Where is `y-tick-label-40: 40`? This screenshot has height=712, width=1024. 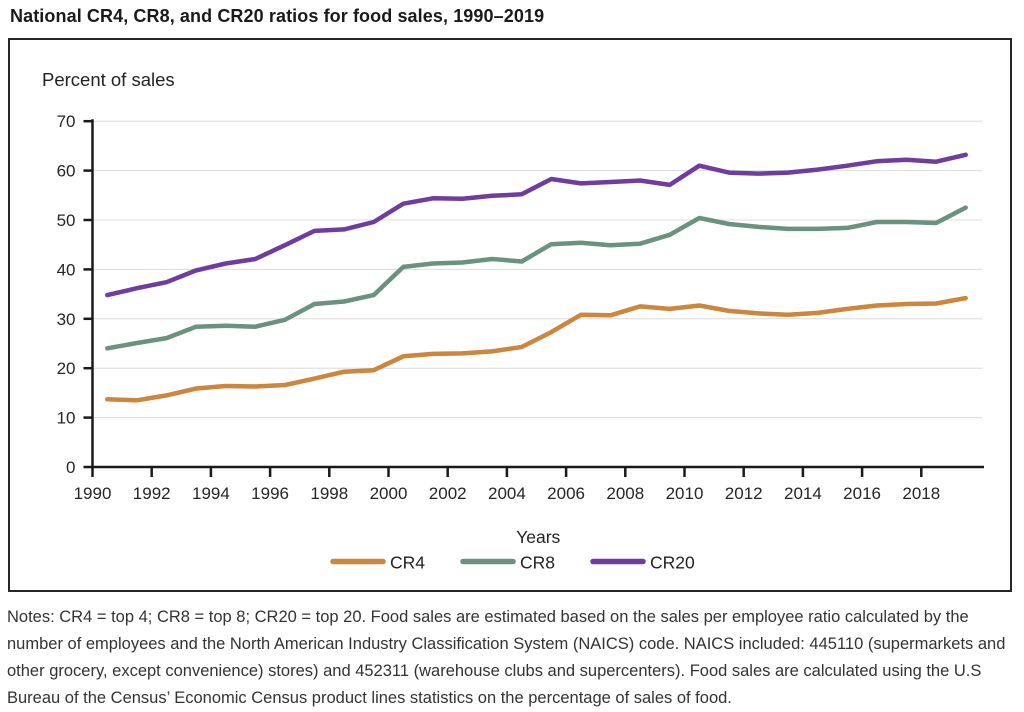
y-tick-label-40: 40 is located at coordinates (66, 269).